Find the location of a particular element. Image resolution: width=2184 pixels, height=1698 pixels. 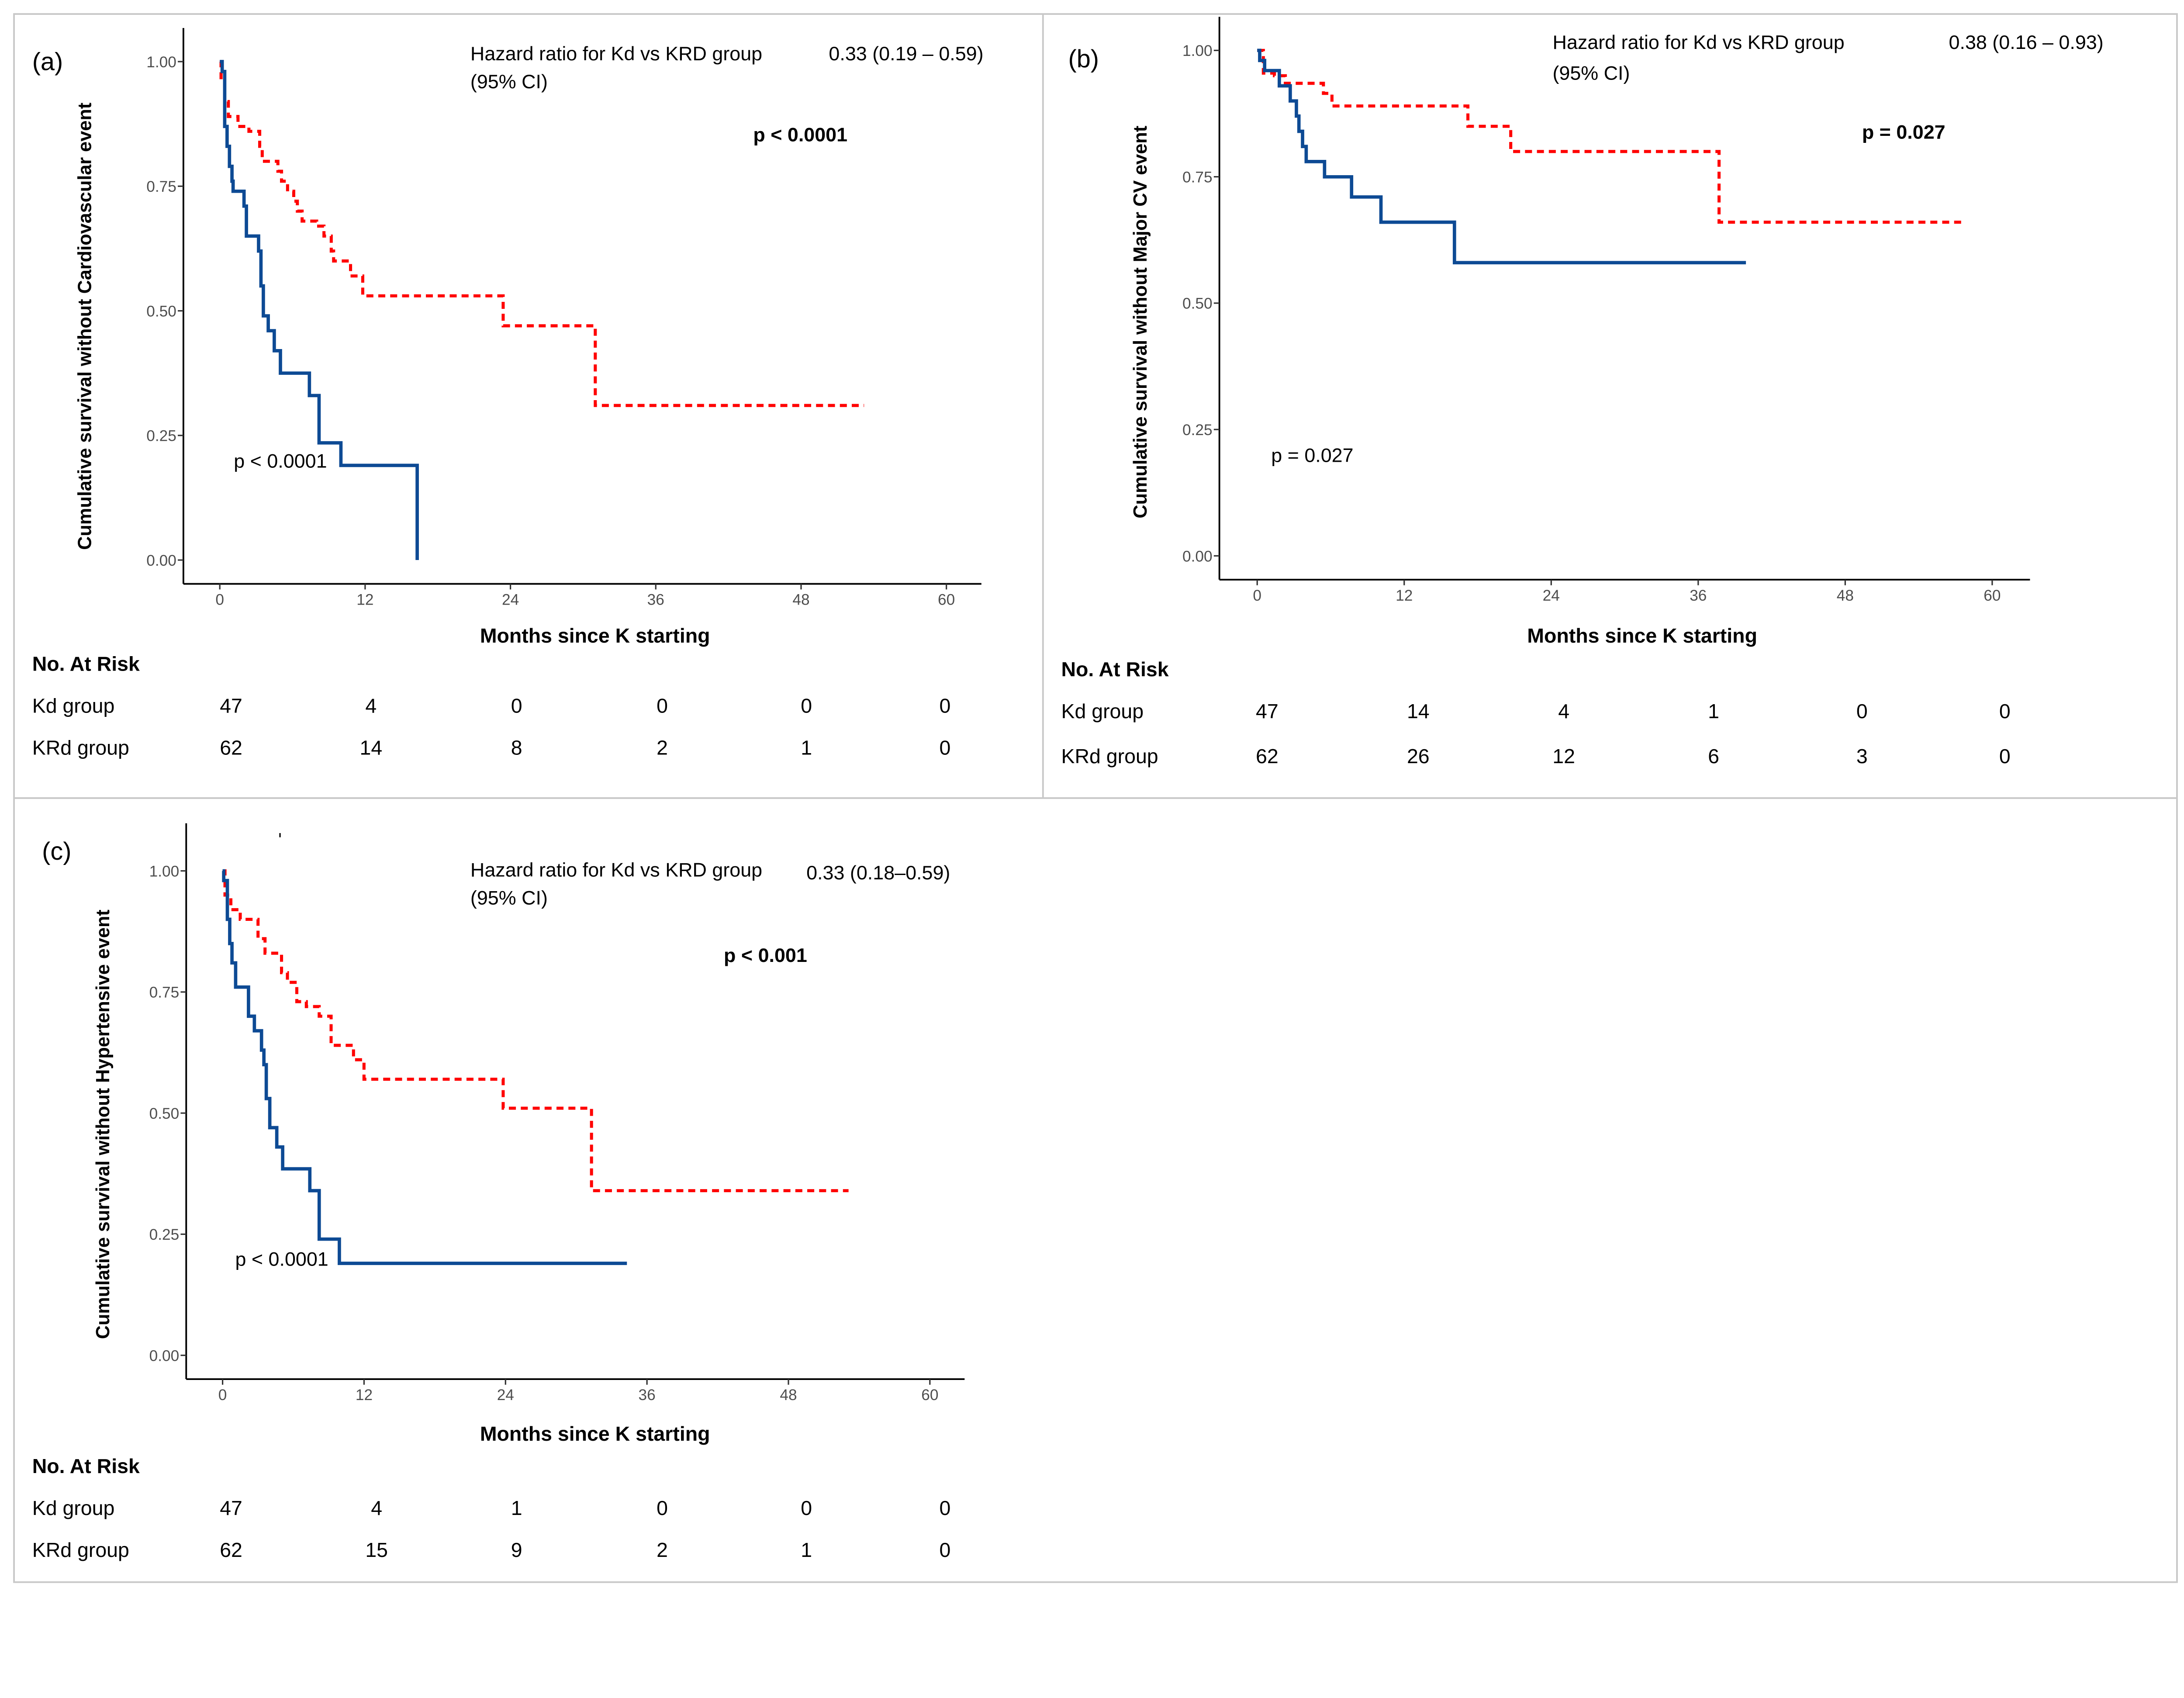

risk-count: 3 is located at coordinates (1862, 756).